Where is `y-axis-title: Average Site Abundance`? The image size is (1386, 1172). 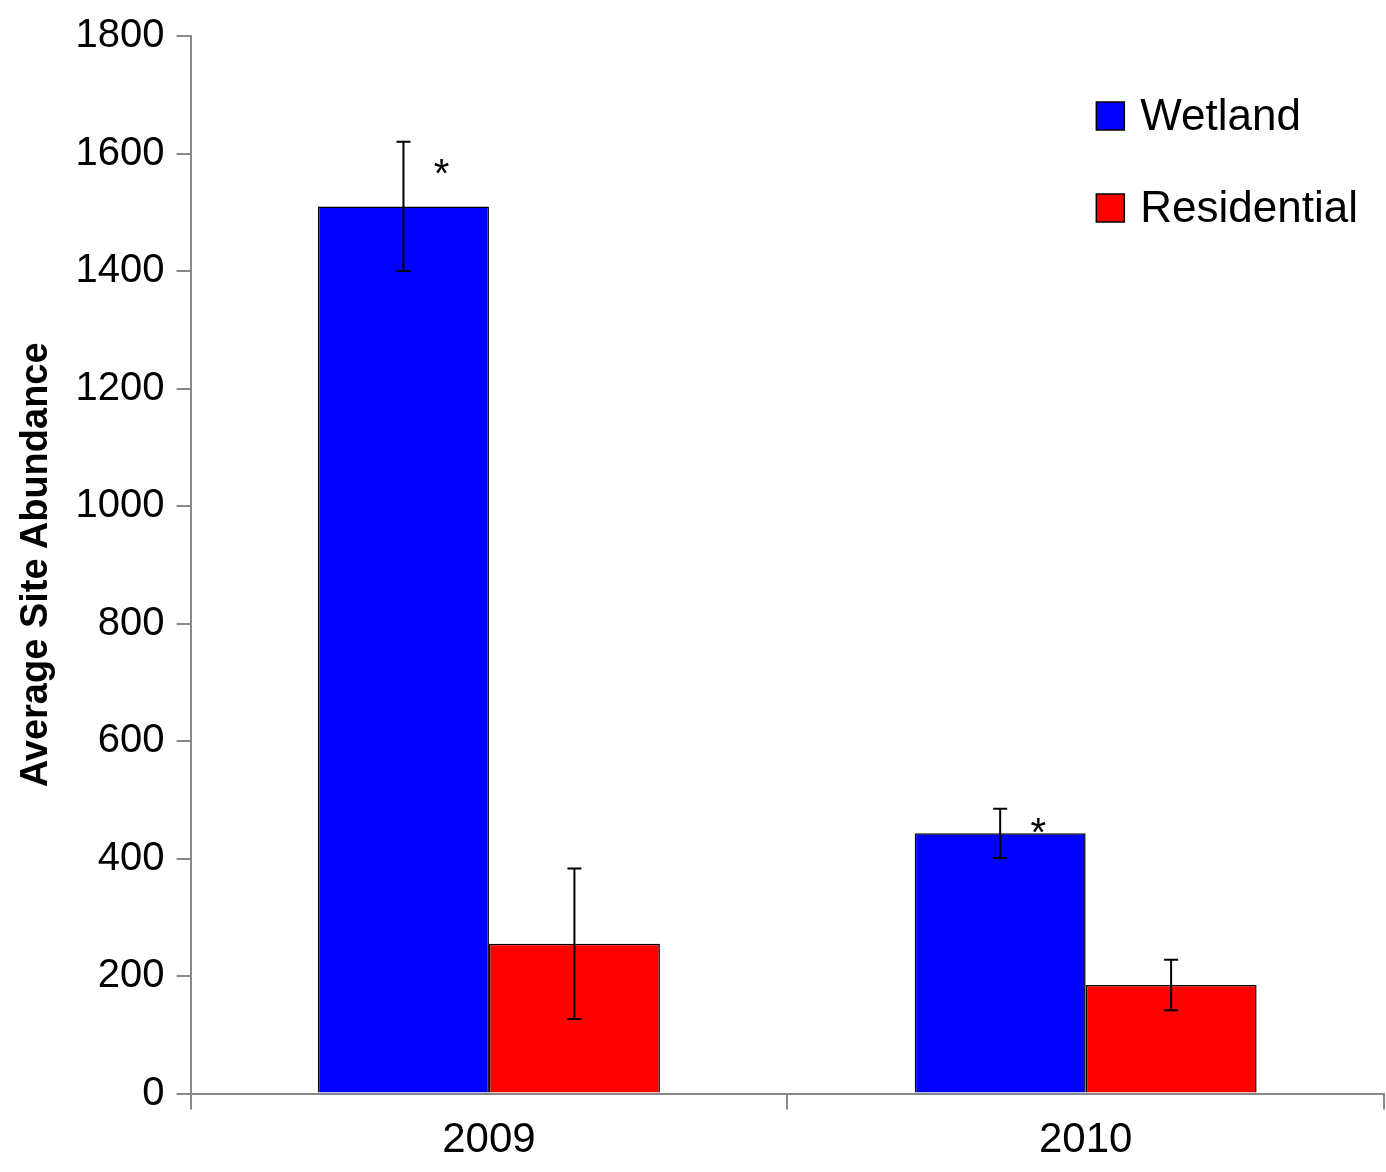
y-axis-title: Average Site Abundance is located at coordinates (34, 565).